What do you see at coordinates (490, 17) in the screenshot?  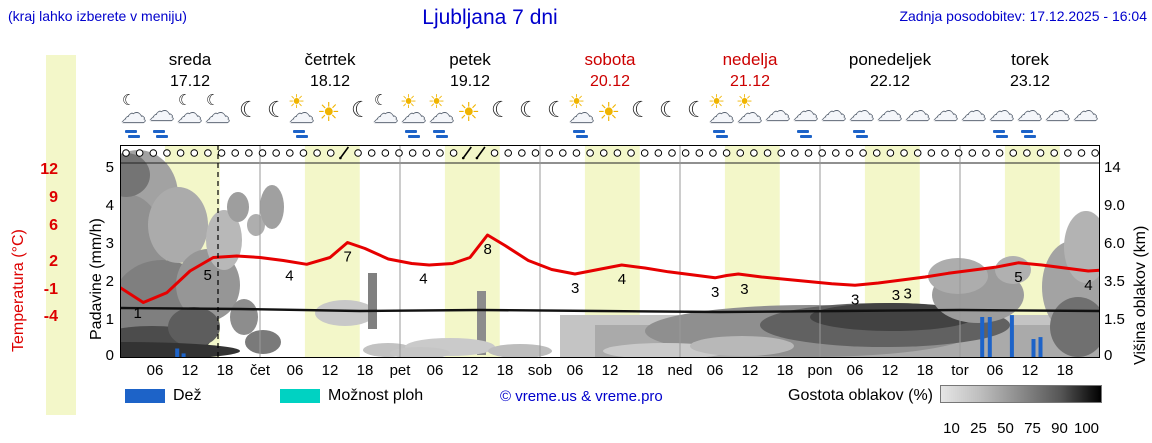 I see `page-title: Ljubljana 7 dni` at bounding box center [490, 17].